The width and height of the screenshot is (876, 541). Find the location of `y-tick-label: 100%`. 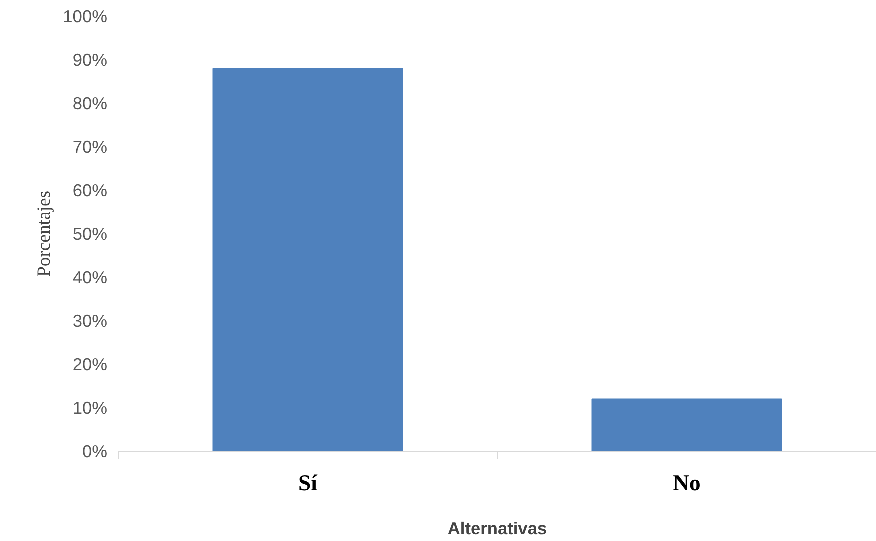

y-tick-label: 100% is located at coordinates (85, 16).